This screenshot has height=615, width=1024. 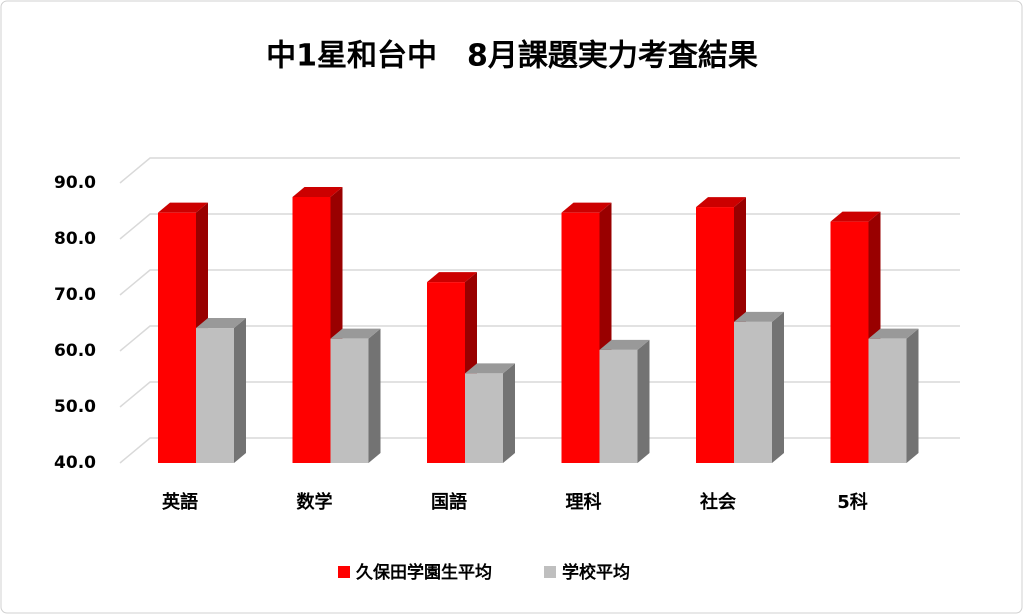 I want to click on y-tick-label: 40.0, so click(x=75, y=463).